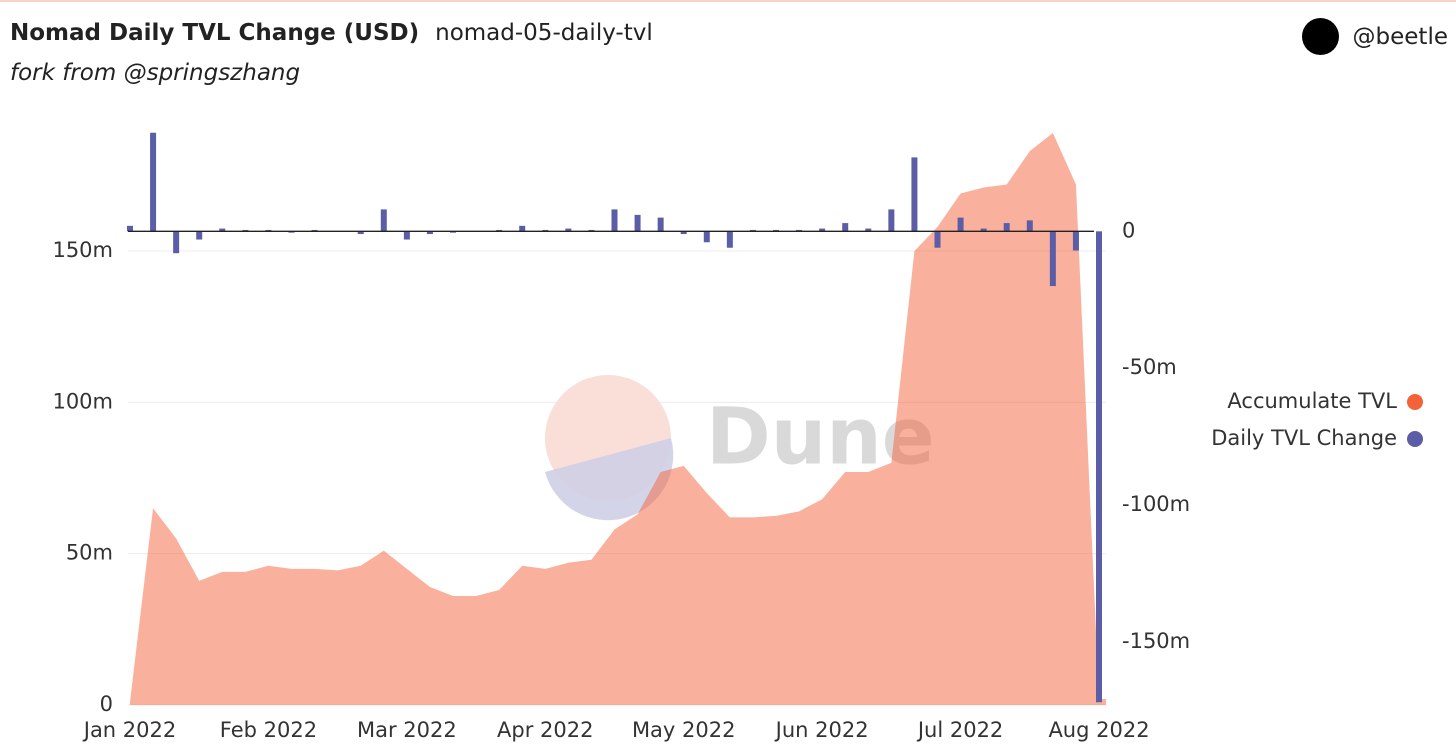 The height and width of the screenshot is (745, 1456). I want to click on y-tick-label: 0, so click(106, 704).